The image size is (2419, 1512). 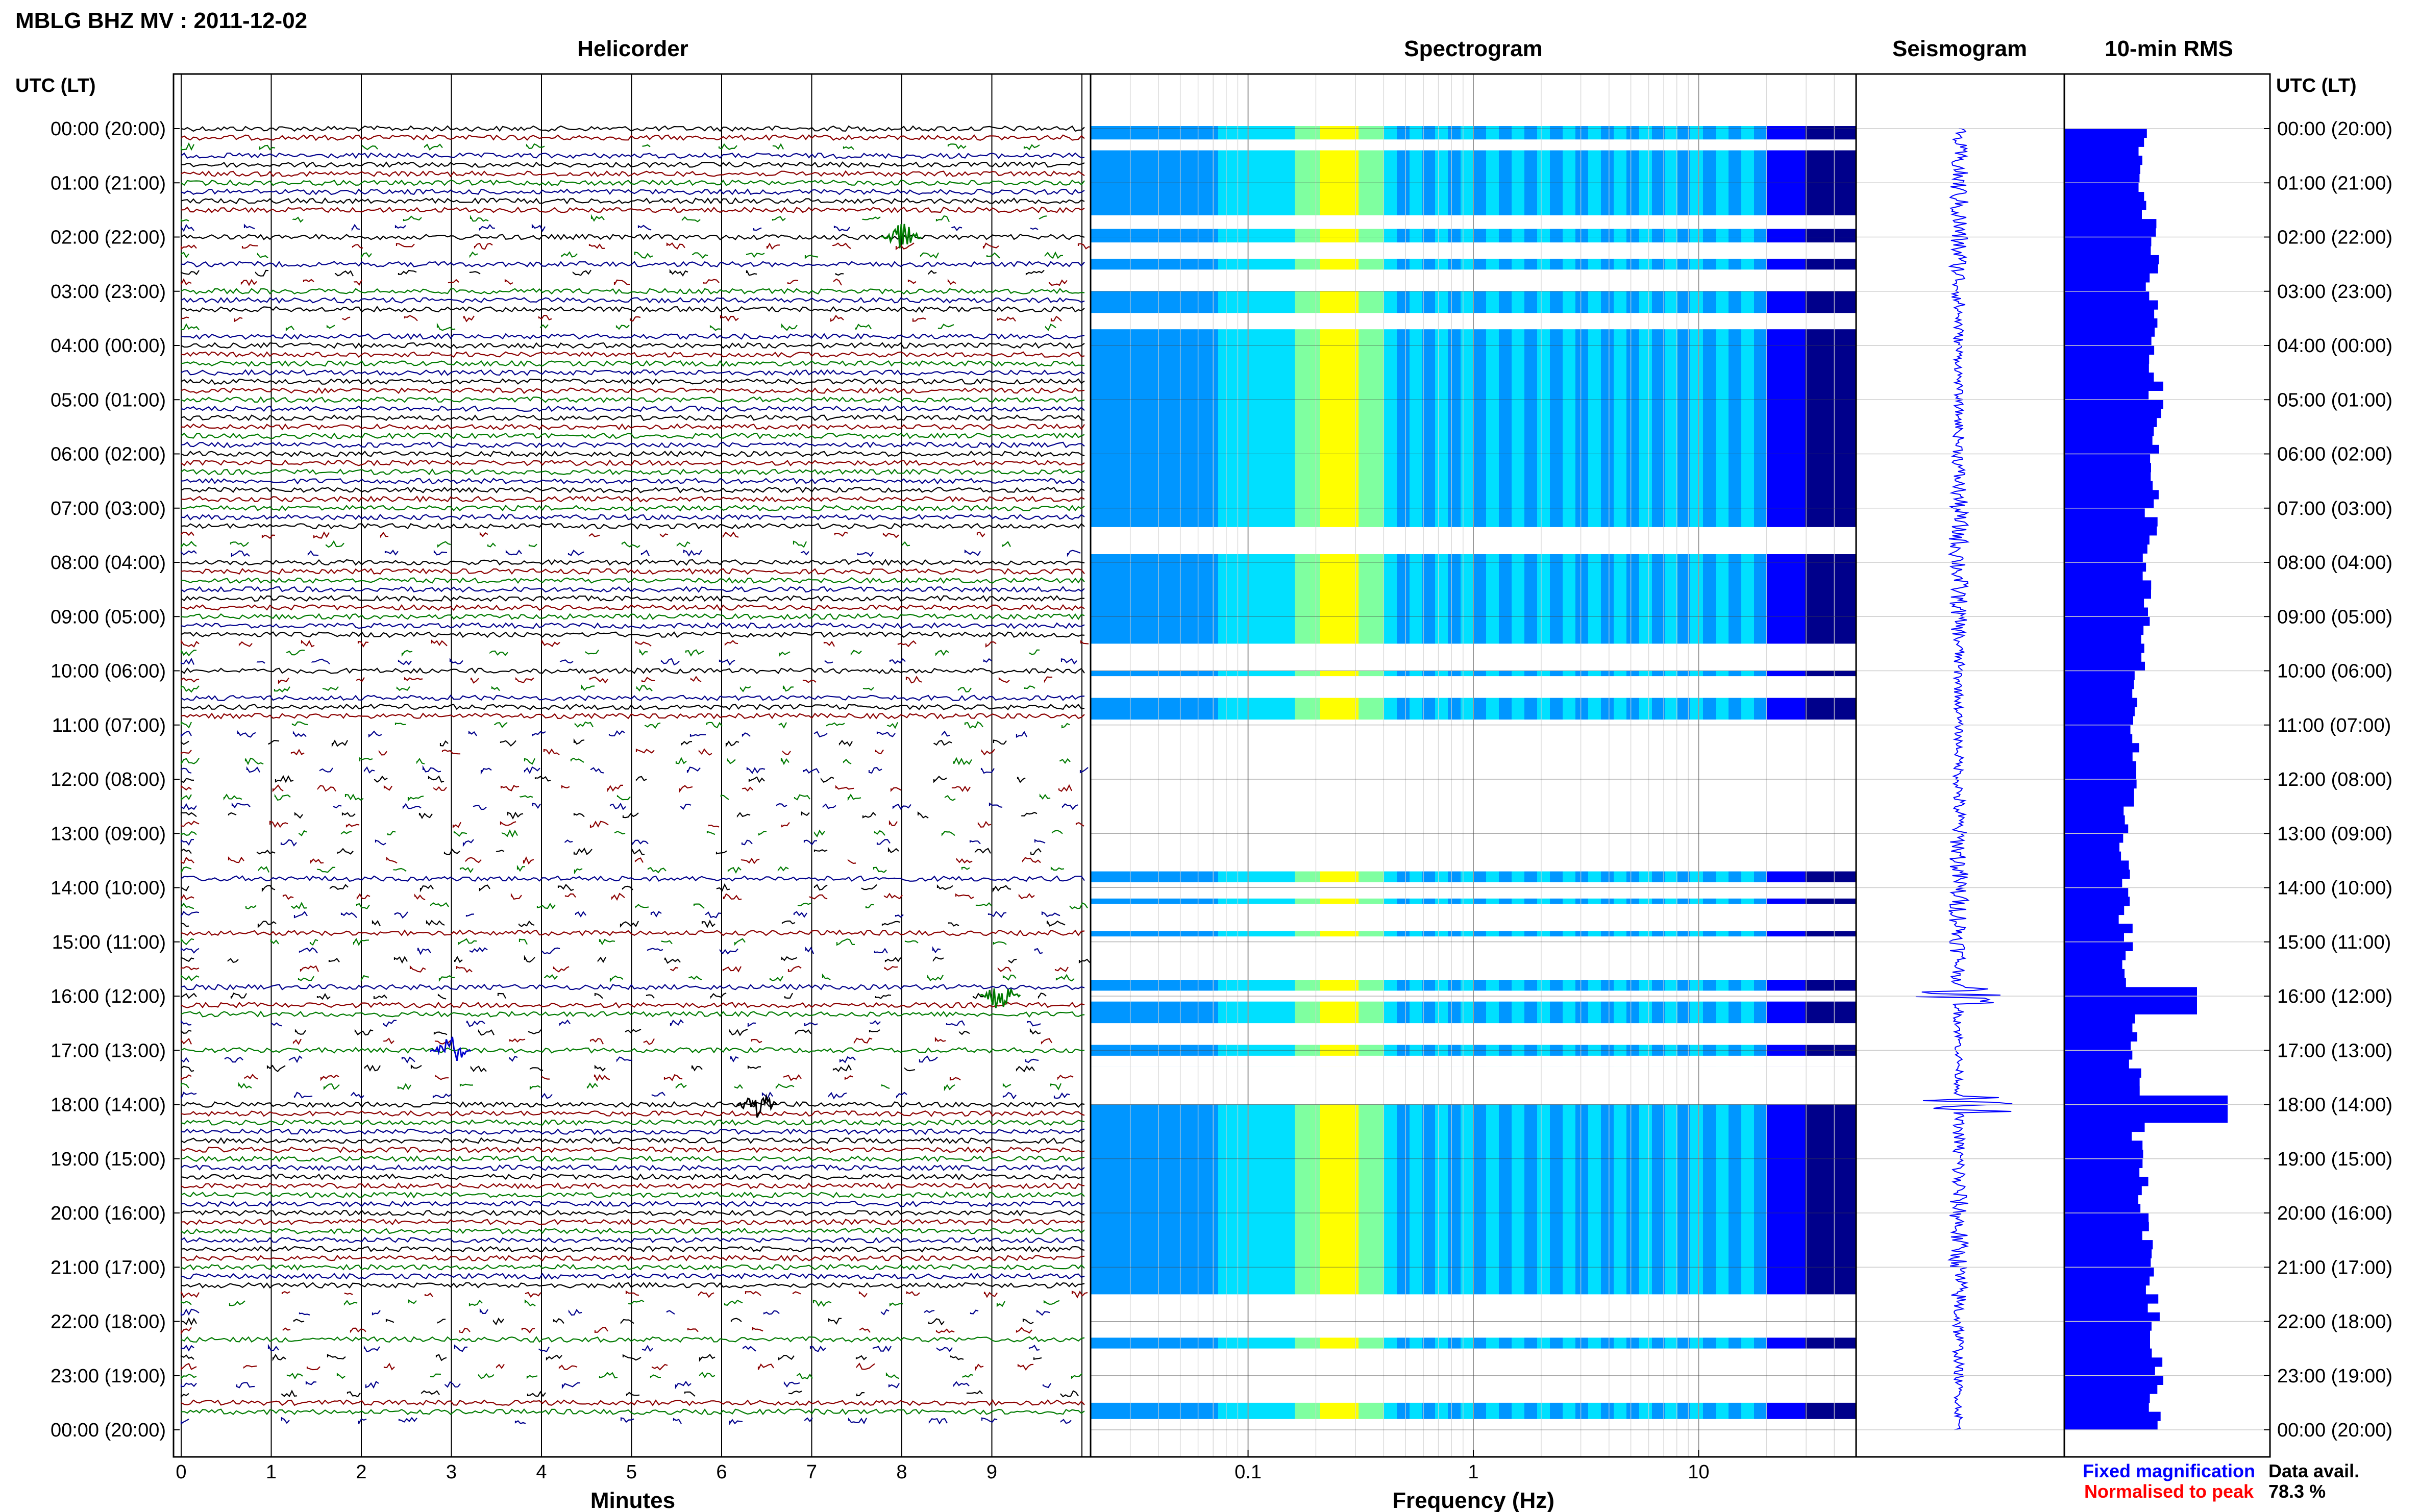 I want to click on time-label-left: 06:00 (02:00), so click(x=108, y=454).